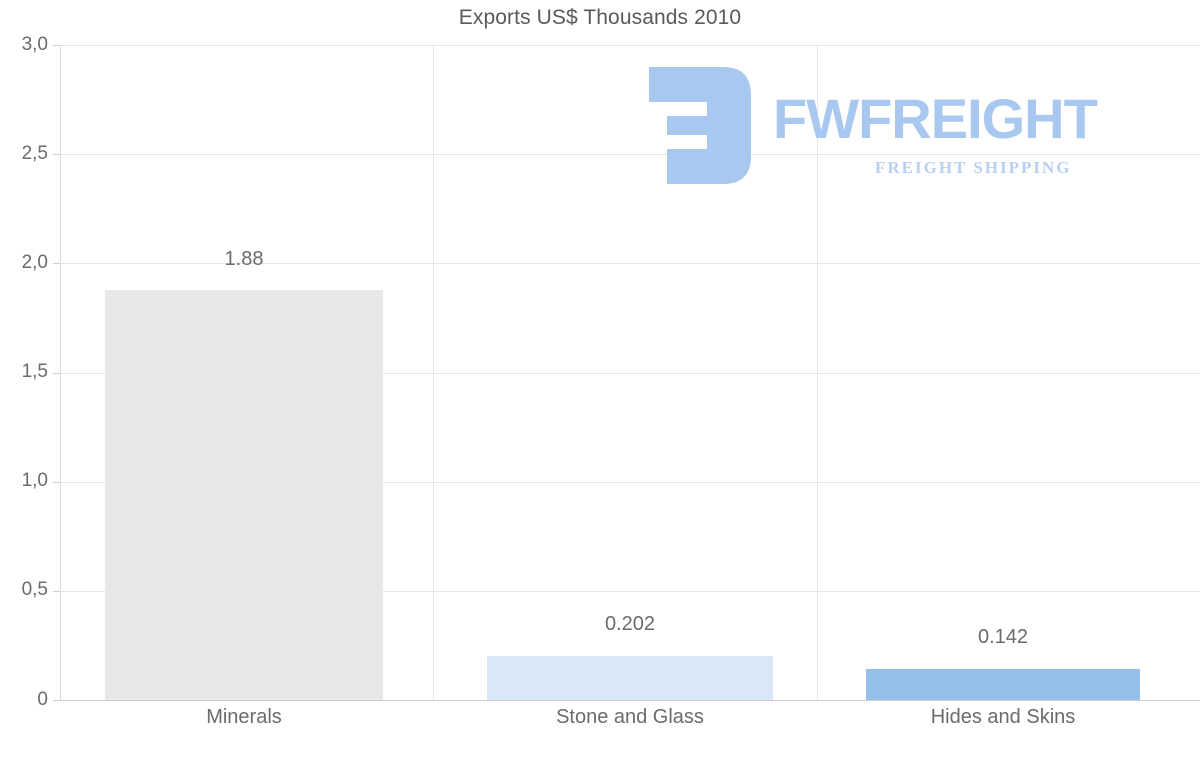  I want to click on bar-hides-and-skins, so click(1003, 684).